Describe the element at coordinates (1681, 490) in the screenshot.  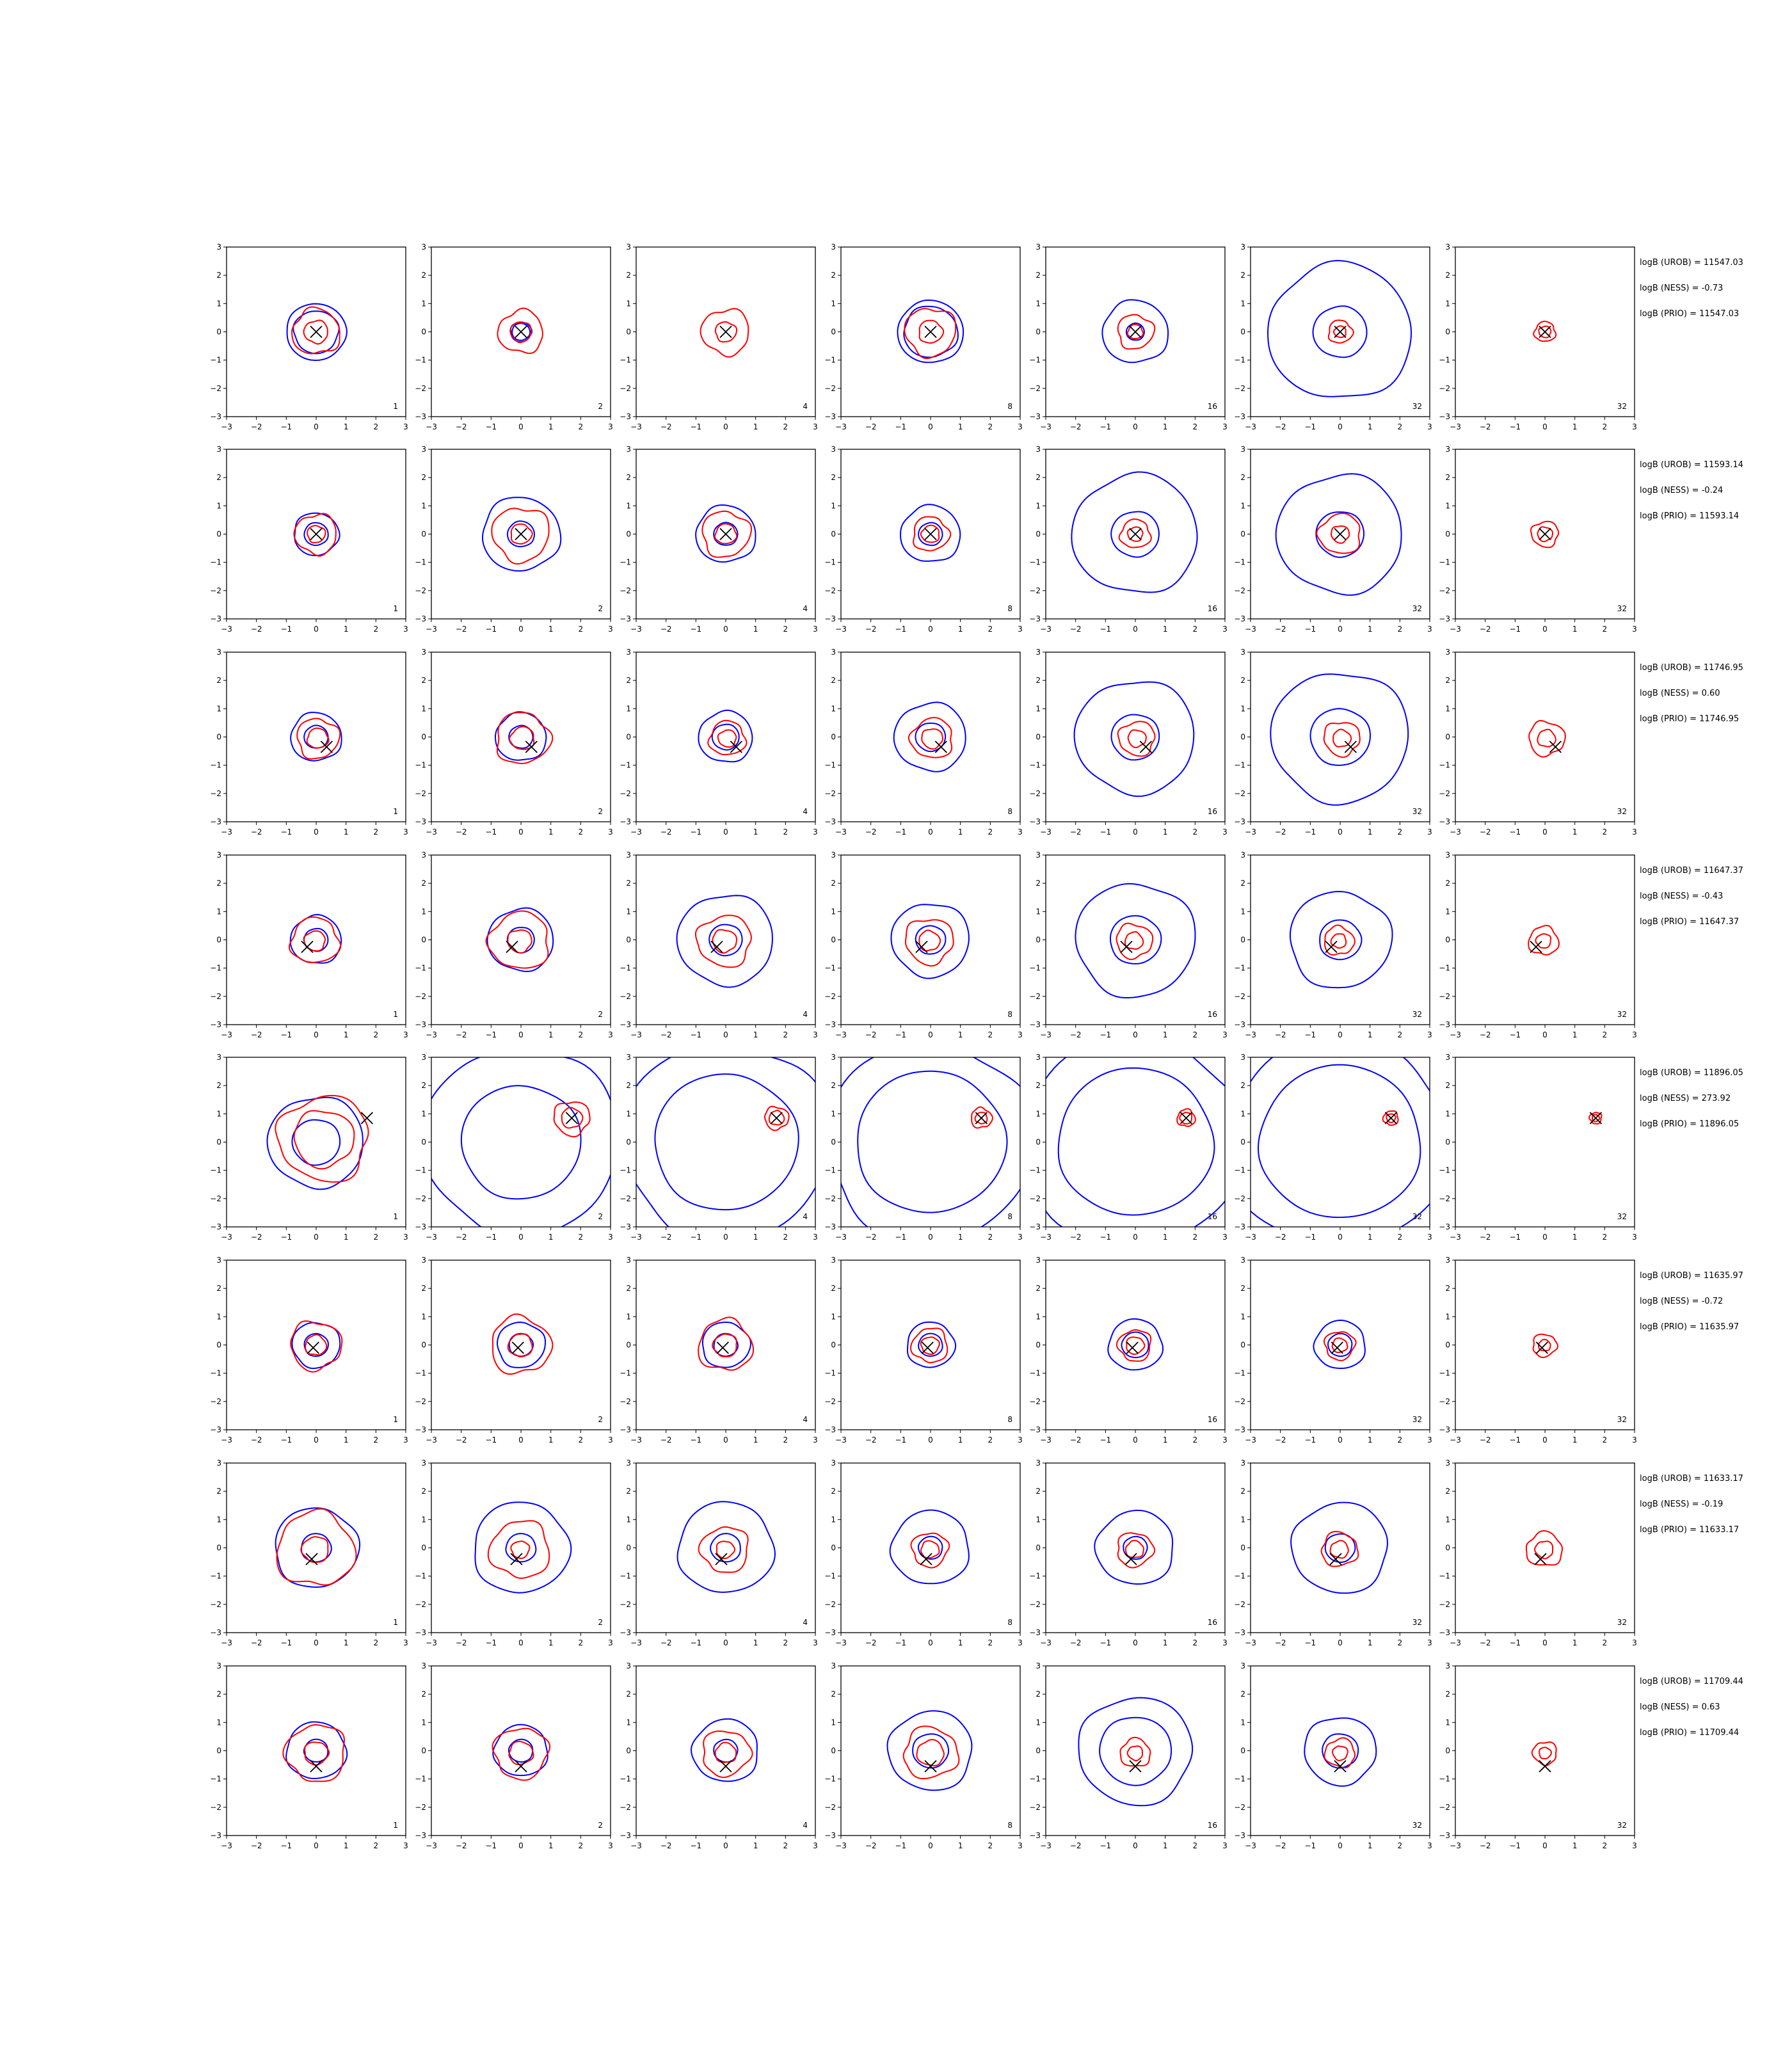
I see `row-logb-label: logB (NESS) = -0.24` at that location.